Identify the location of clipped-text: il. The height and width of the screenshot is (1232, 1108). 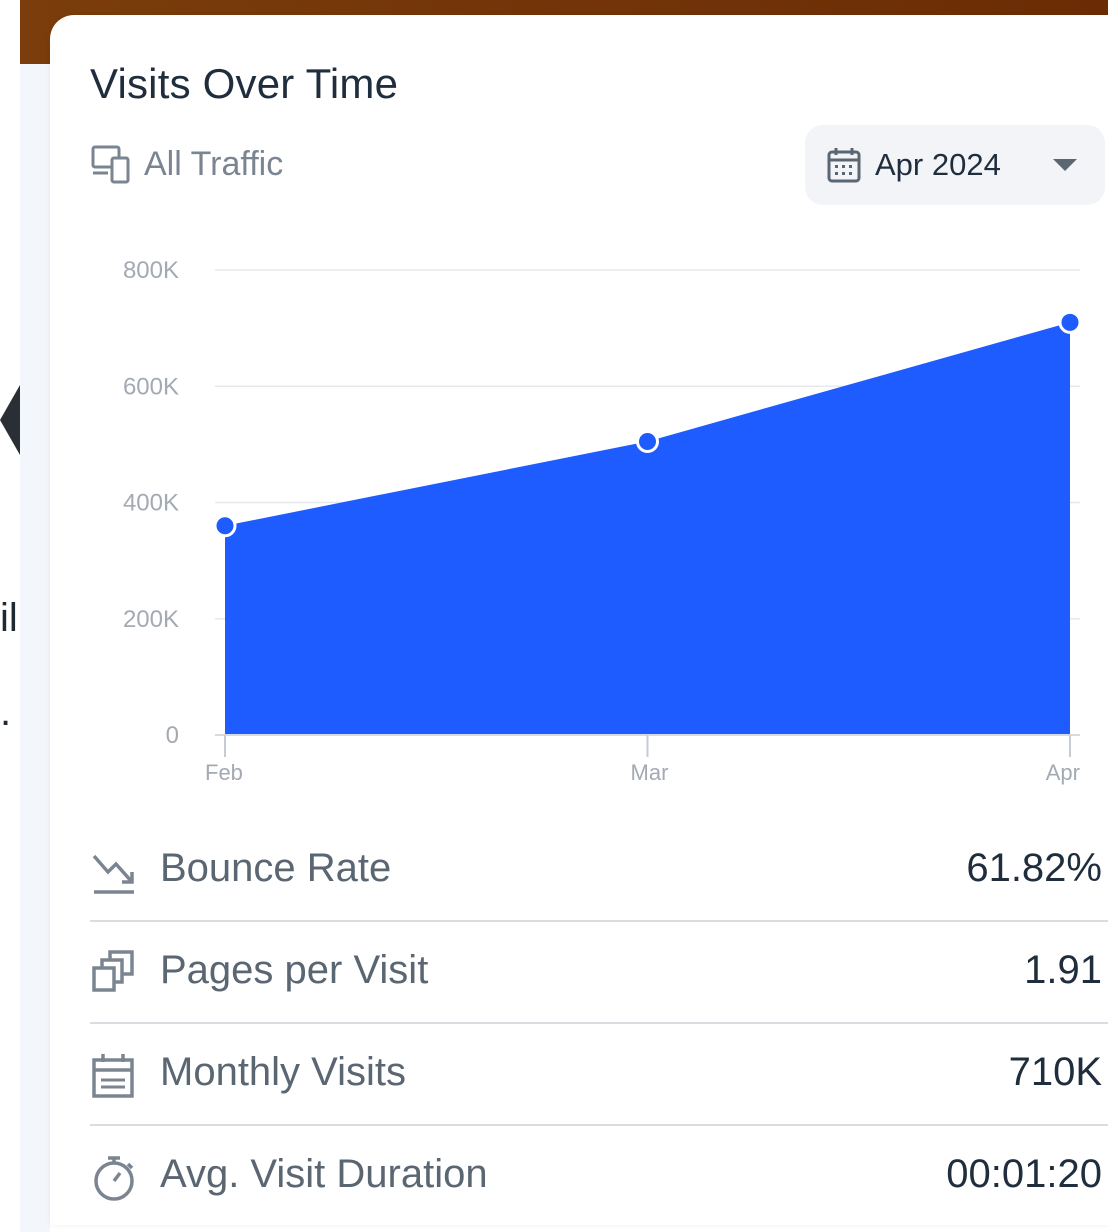
(9, 618).